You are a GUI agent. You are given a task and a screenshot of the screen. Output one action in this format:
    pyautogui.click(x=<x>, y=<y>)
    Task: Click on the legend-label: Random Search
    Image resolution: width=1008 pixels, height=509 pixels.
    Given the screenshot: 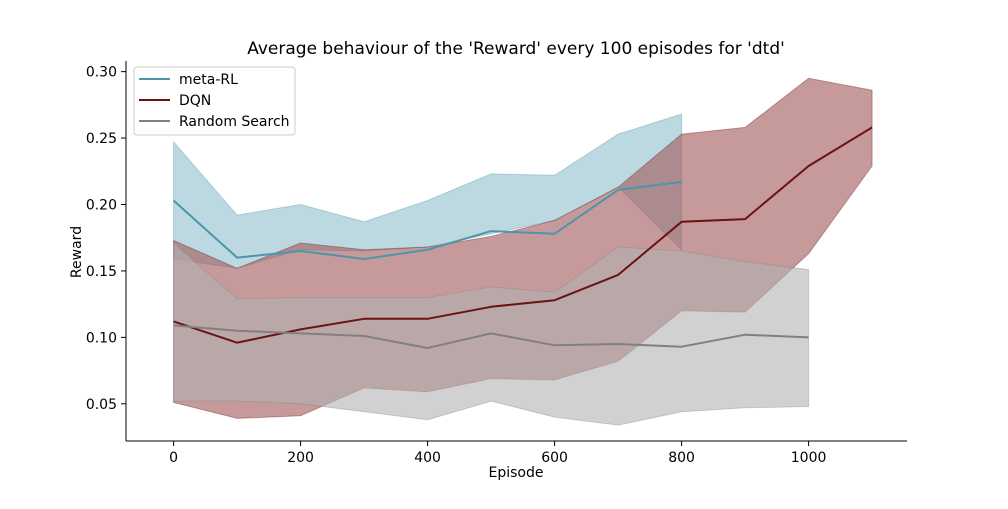 What is the action you would take?
    pyautogui.click(x=234, y=122)
    